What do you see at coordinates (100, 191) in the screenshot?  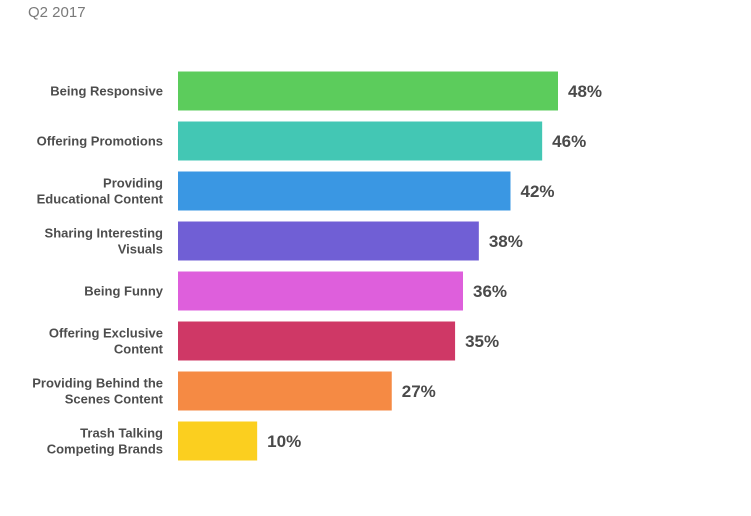 I see `category-label-2: Providing Educational Content` at bounding box center [100, 191].